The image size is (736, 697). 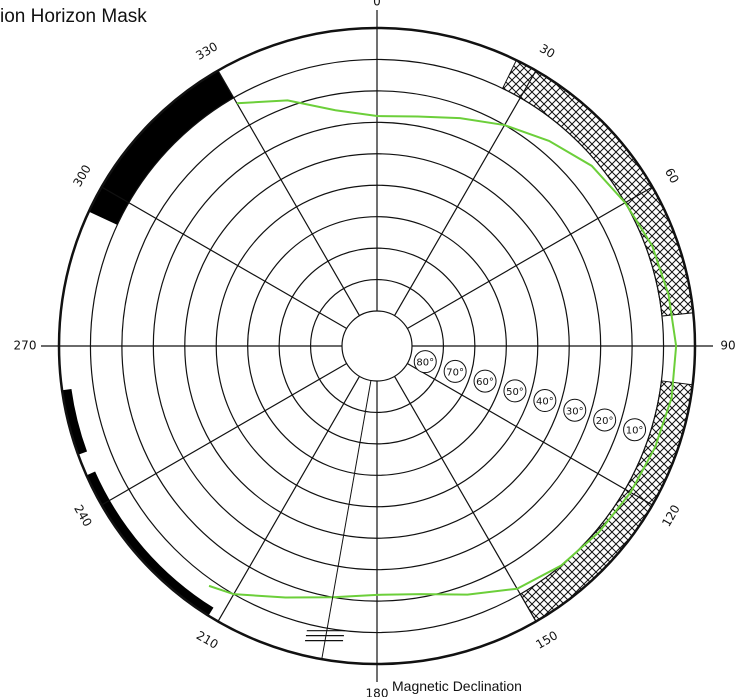 What do you see at coordinates (530, 396) in the screenshot?
I see `altitude-ring-labels: 80° 70° 60° 50° 40° 30° 20° 10°` at bounding box center [530, 396].